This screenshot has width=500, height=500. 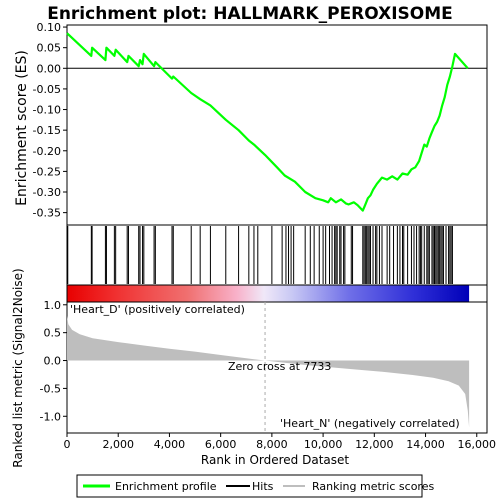 I want to click on x-tick-label: 0, so click(x=67, y=444).